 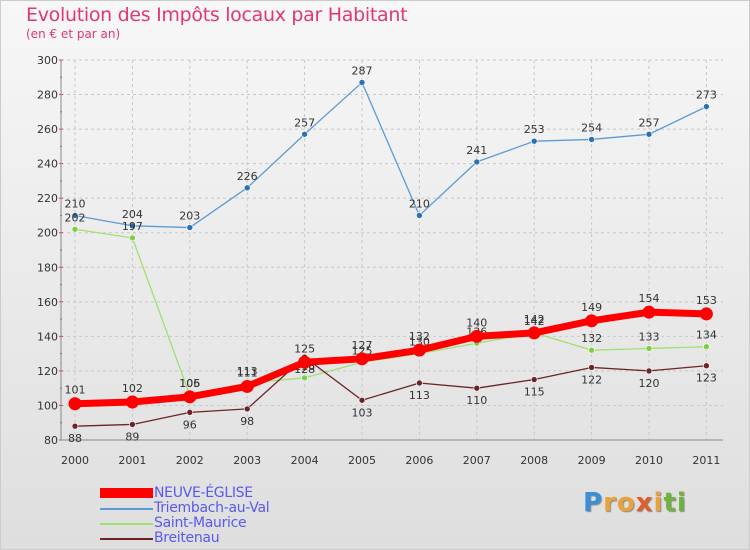 I want to click on data-label-saint-maurice: 197, so click(x=132, y=226).